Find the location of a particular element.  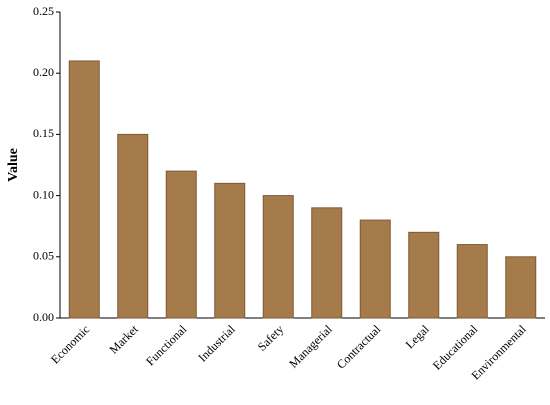

x-tick-label: Managerial is located at coordinates (310, 346).